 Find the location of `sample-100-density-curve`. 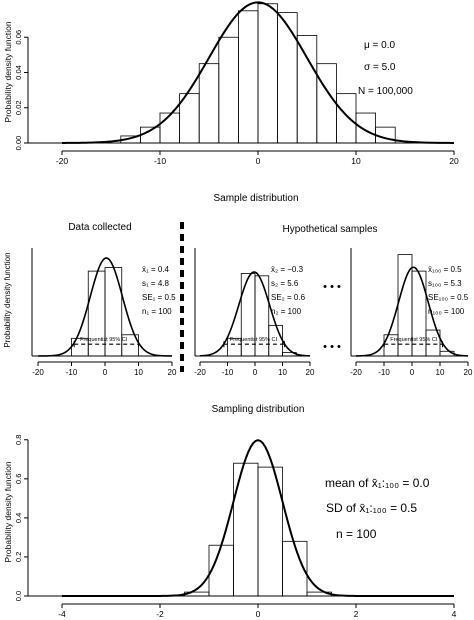

sample-100-density-curve is located at coordinates (412, 311).